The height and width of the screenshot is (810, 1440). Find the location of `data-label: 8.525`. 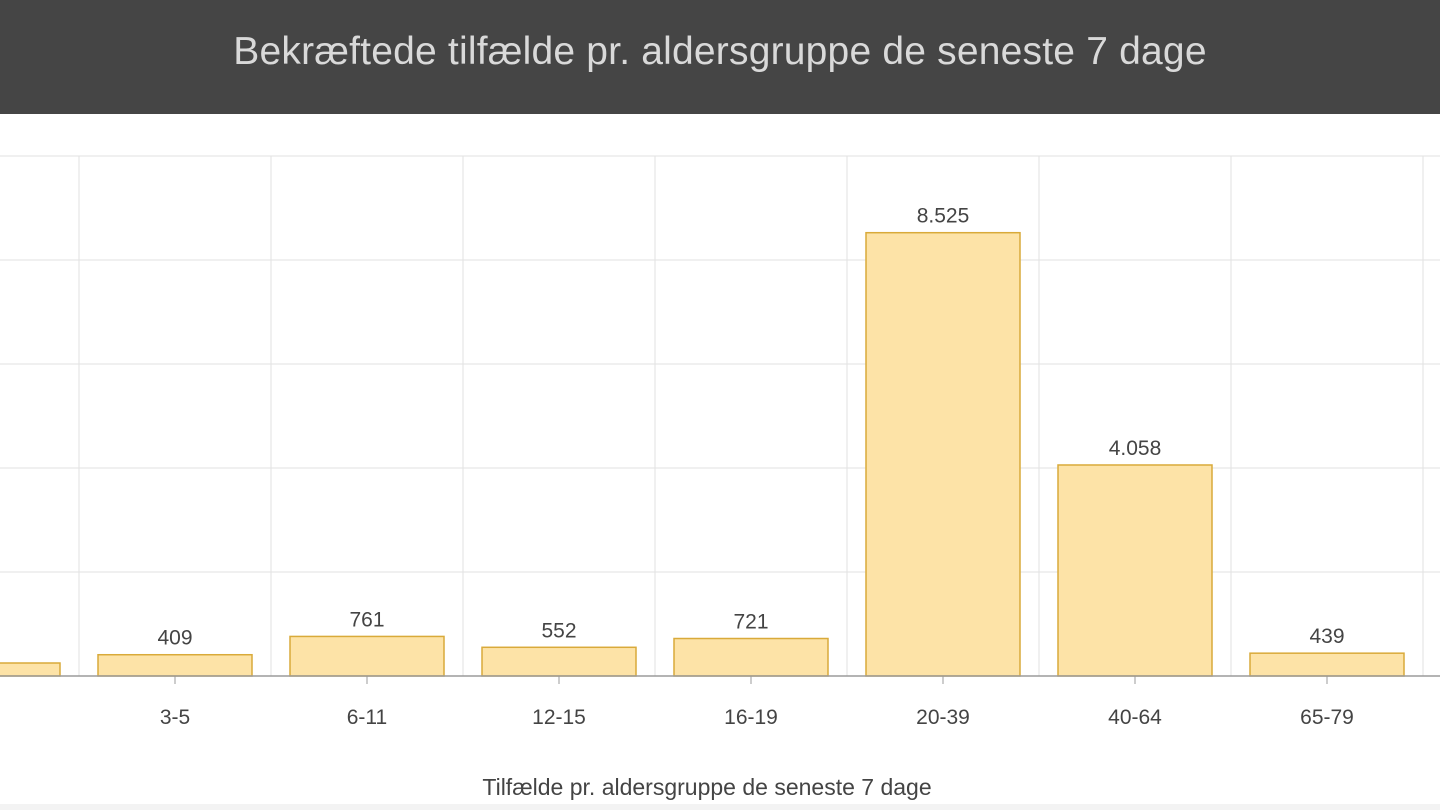

data-label: 8.525 is located at coordinates (943, 216).